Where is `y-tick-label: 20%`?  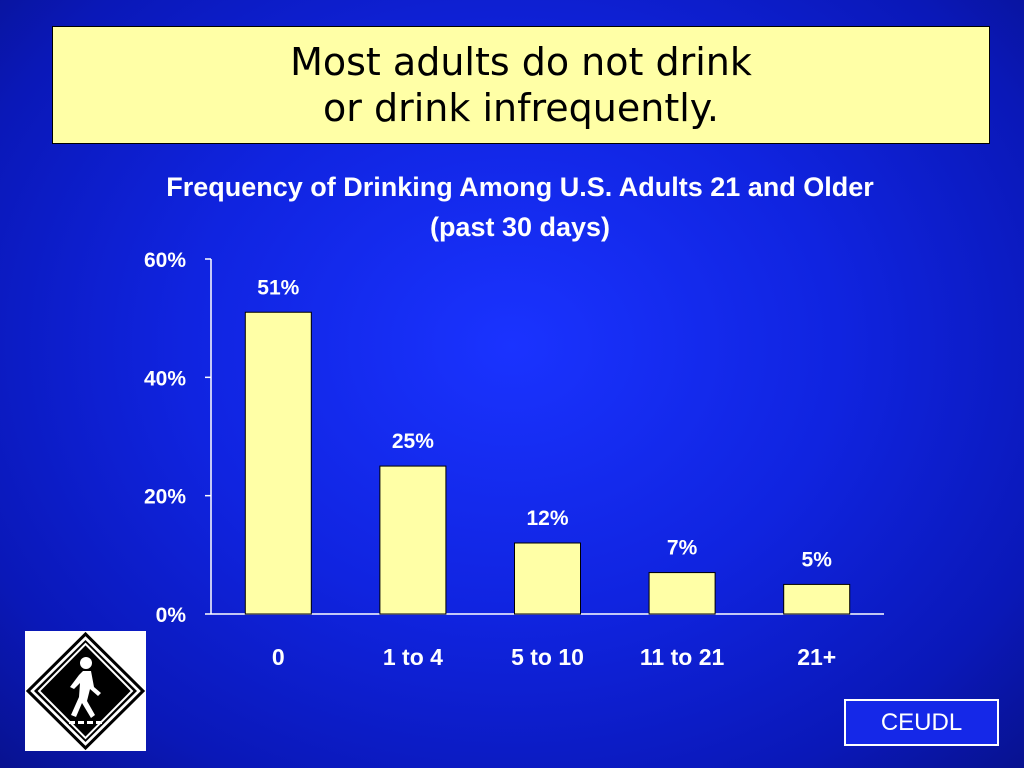
y-tick-label: 20% is located at coordinates (165, 497).